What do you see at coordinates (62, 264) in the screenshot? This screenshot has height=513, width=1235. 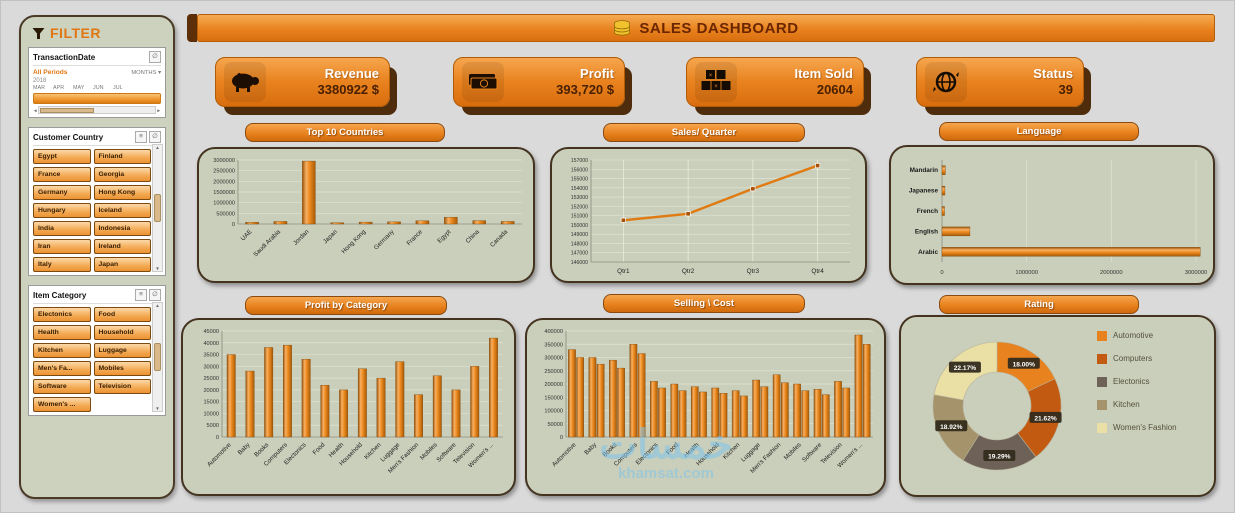 I see `slicer-item-italy: Italy` at bounding box center [62, 264].